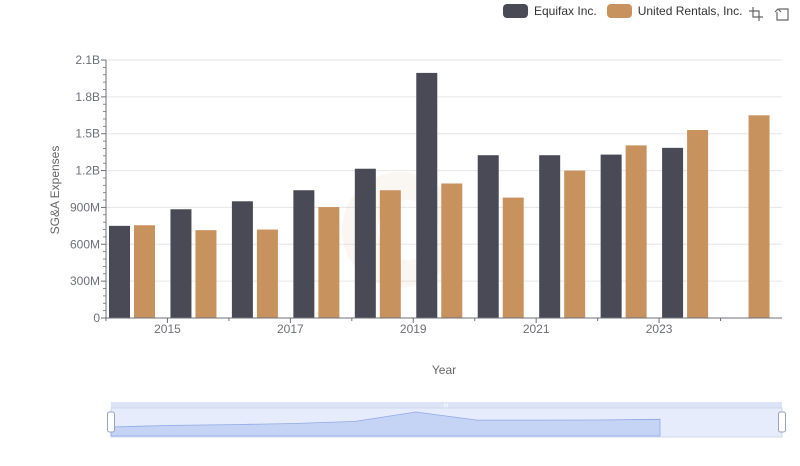 The image size is (800, 466). What do you see at coordinates (413, 329) in the screenshot?
I see `x-tick-label: 2019` at bounding box center [413, 329].